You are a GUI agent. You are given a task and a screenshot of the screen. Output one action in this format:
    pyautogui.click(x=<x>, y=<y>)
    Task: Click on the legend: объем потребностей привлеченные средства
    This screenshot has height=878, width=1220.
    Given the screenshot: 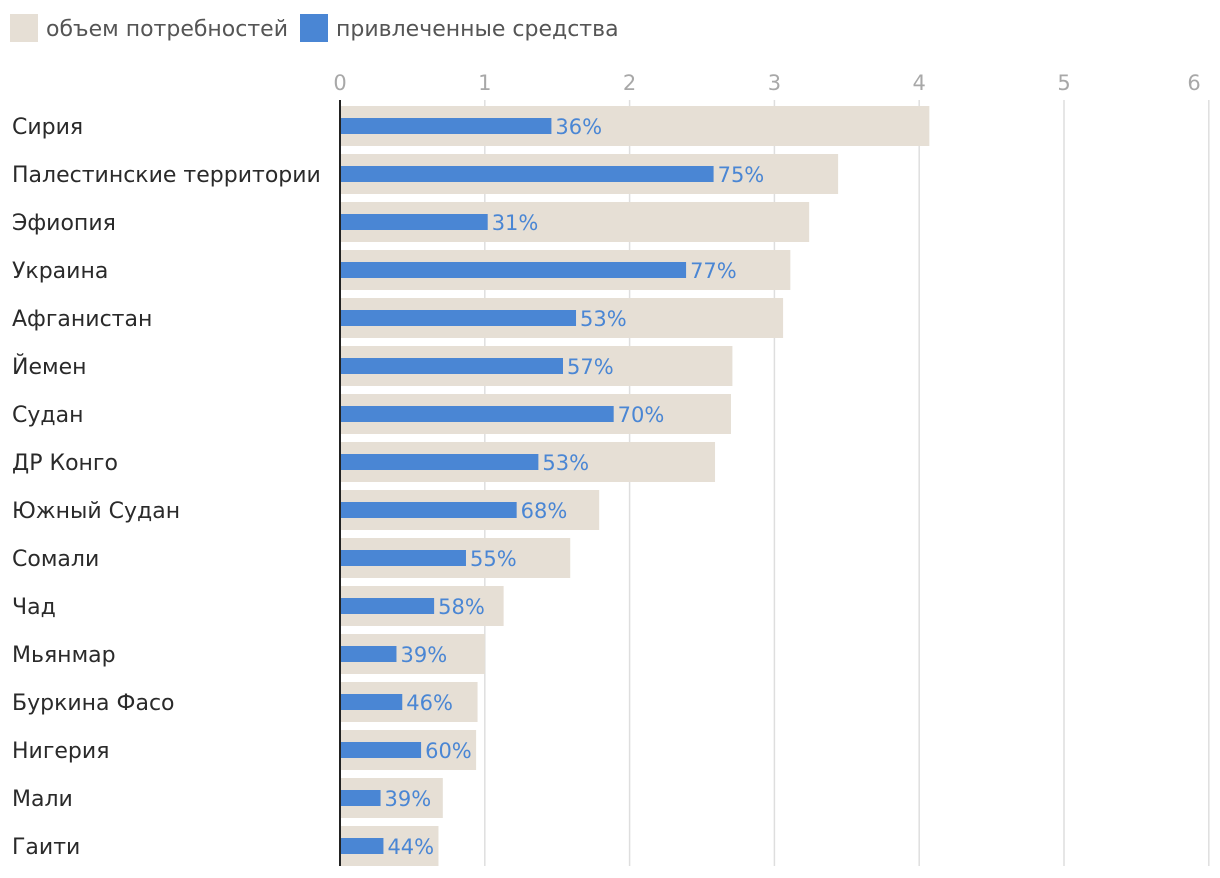 What is the action you would take?
    pyautogui.click(x=314, y=28)
    